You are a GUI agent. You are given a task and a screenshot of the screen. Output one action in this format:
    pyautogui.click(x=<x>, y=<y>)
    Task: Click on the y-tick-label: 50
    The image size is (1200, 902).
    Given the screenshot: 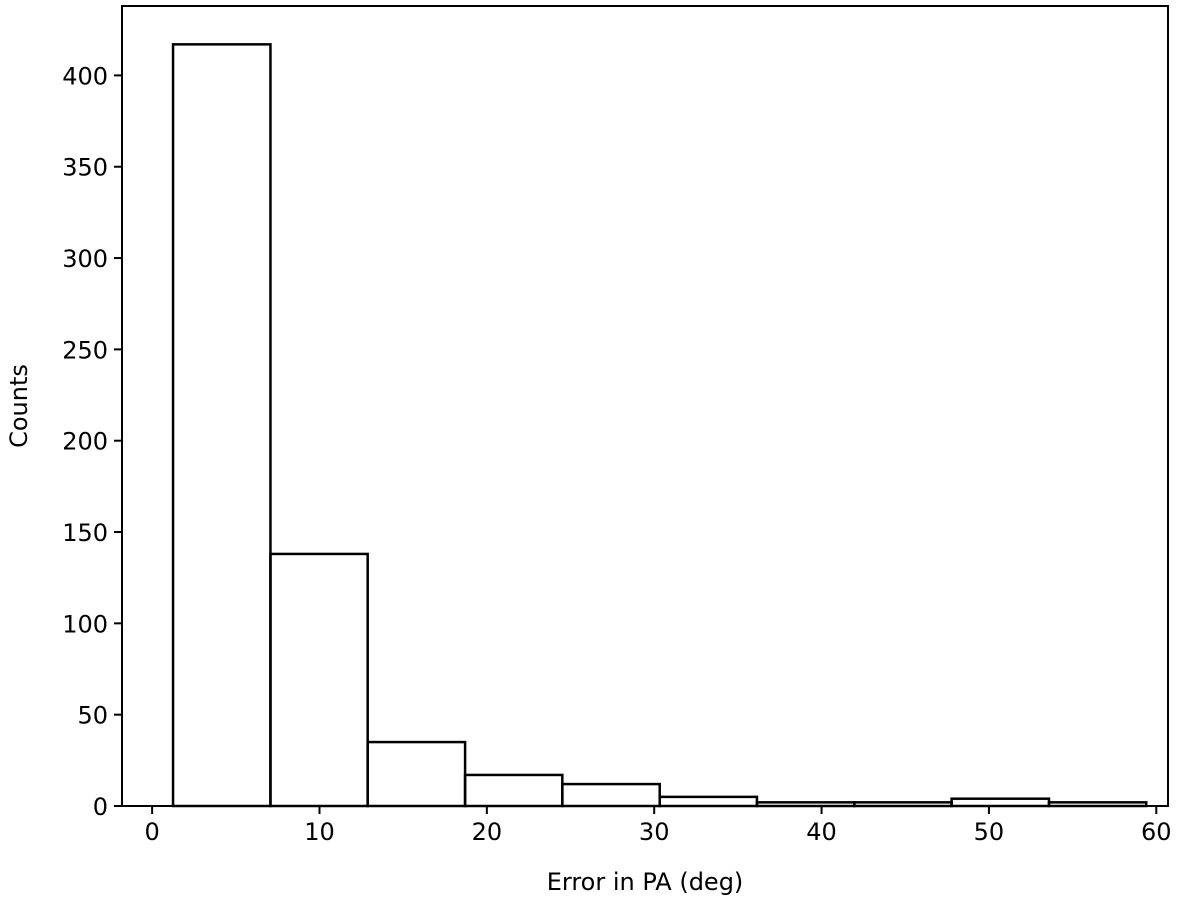 What is the action you would take?
    pyautogui.click(x=92, y=716)
    